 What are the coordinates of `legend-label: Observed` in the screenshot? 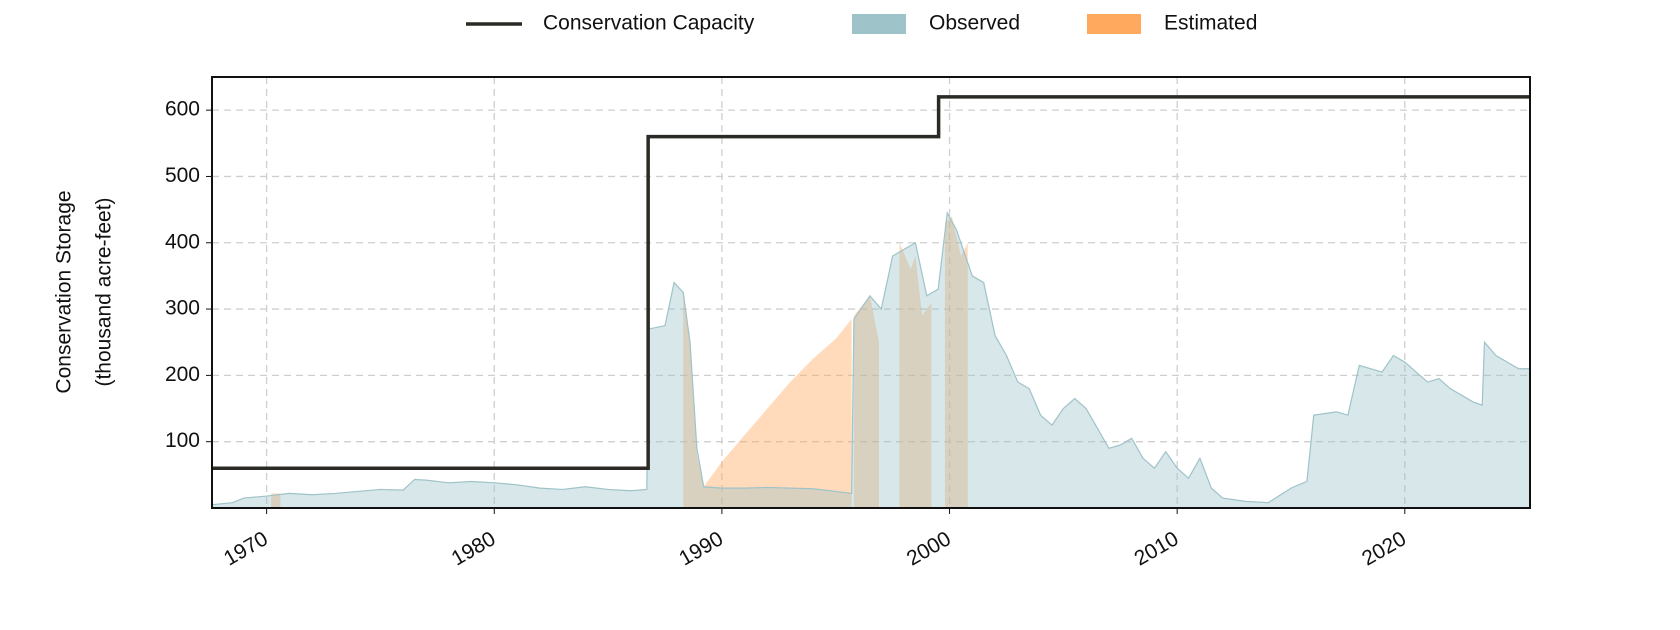 It's located at (974, 23).